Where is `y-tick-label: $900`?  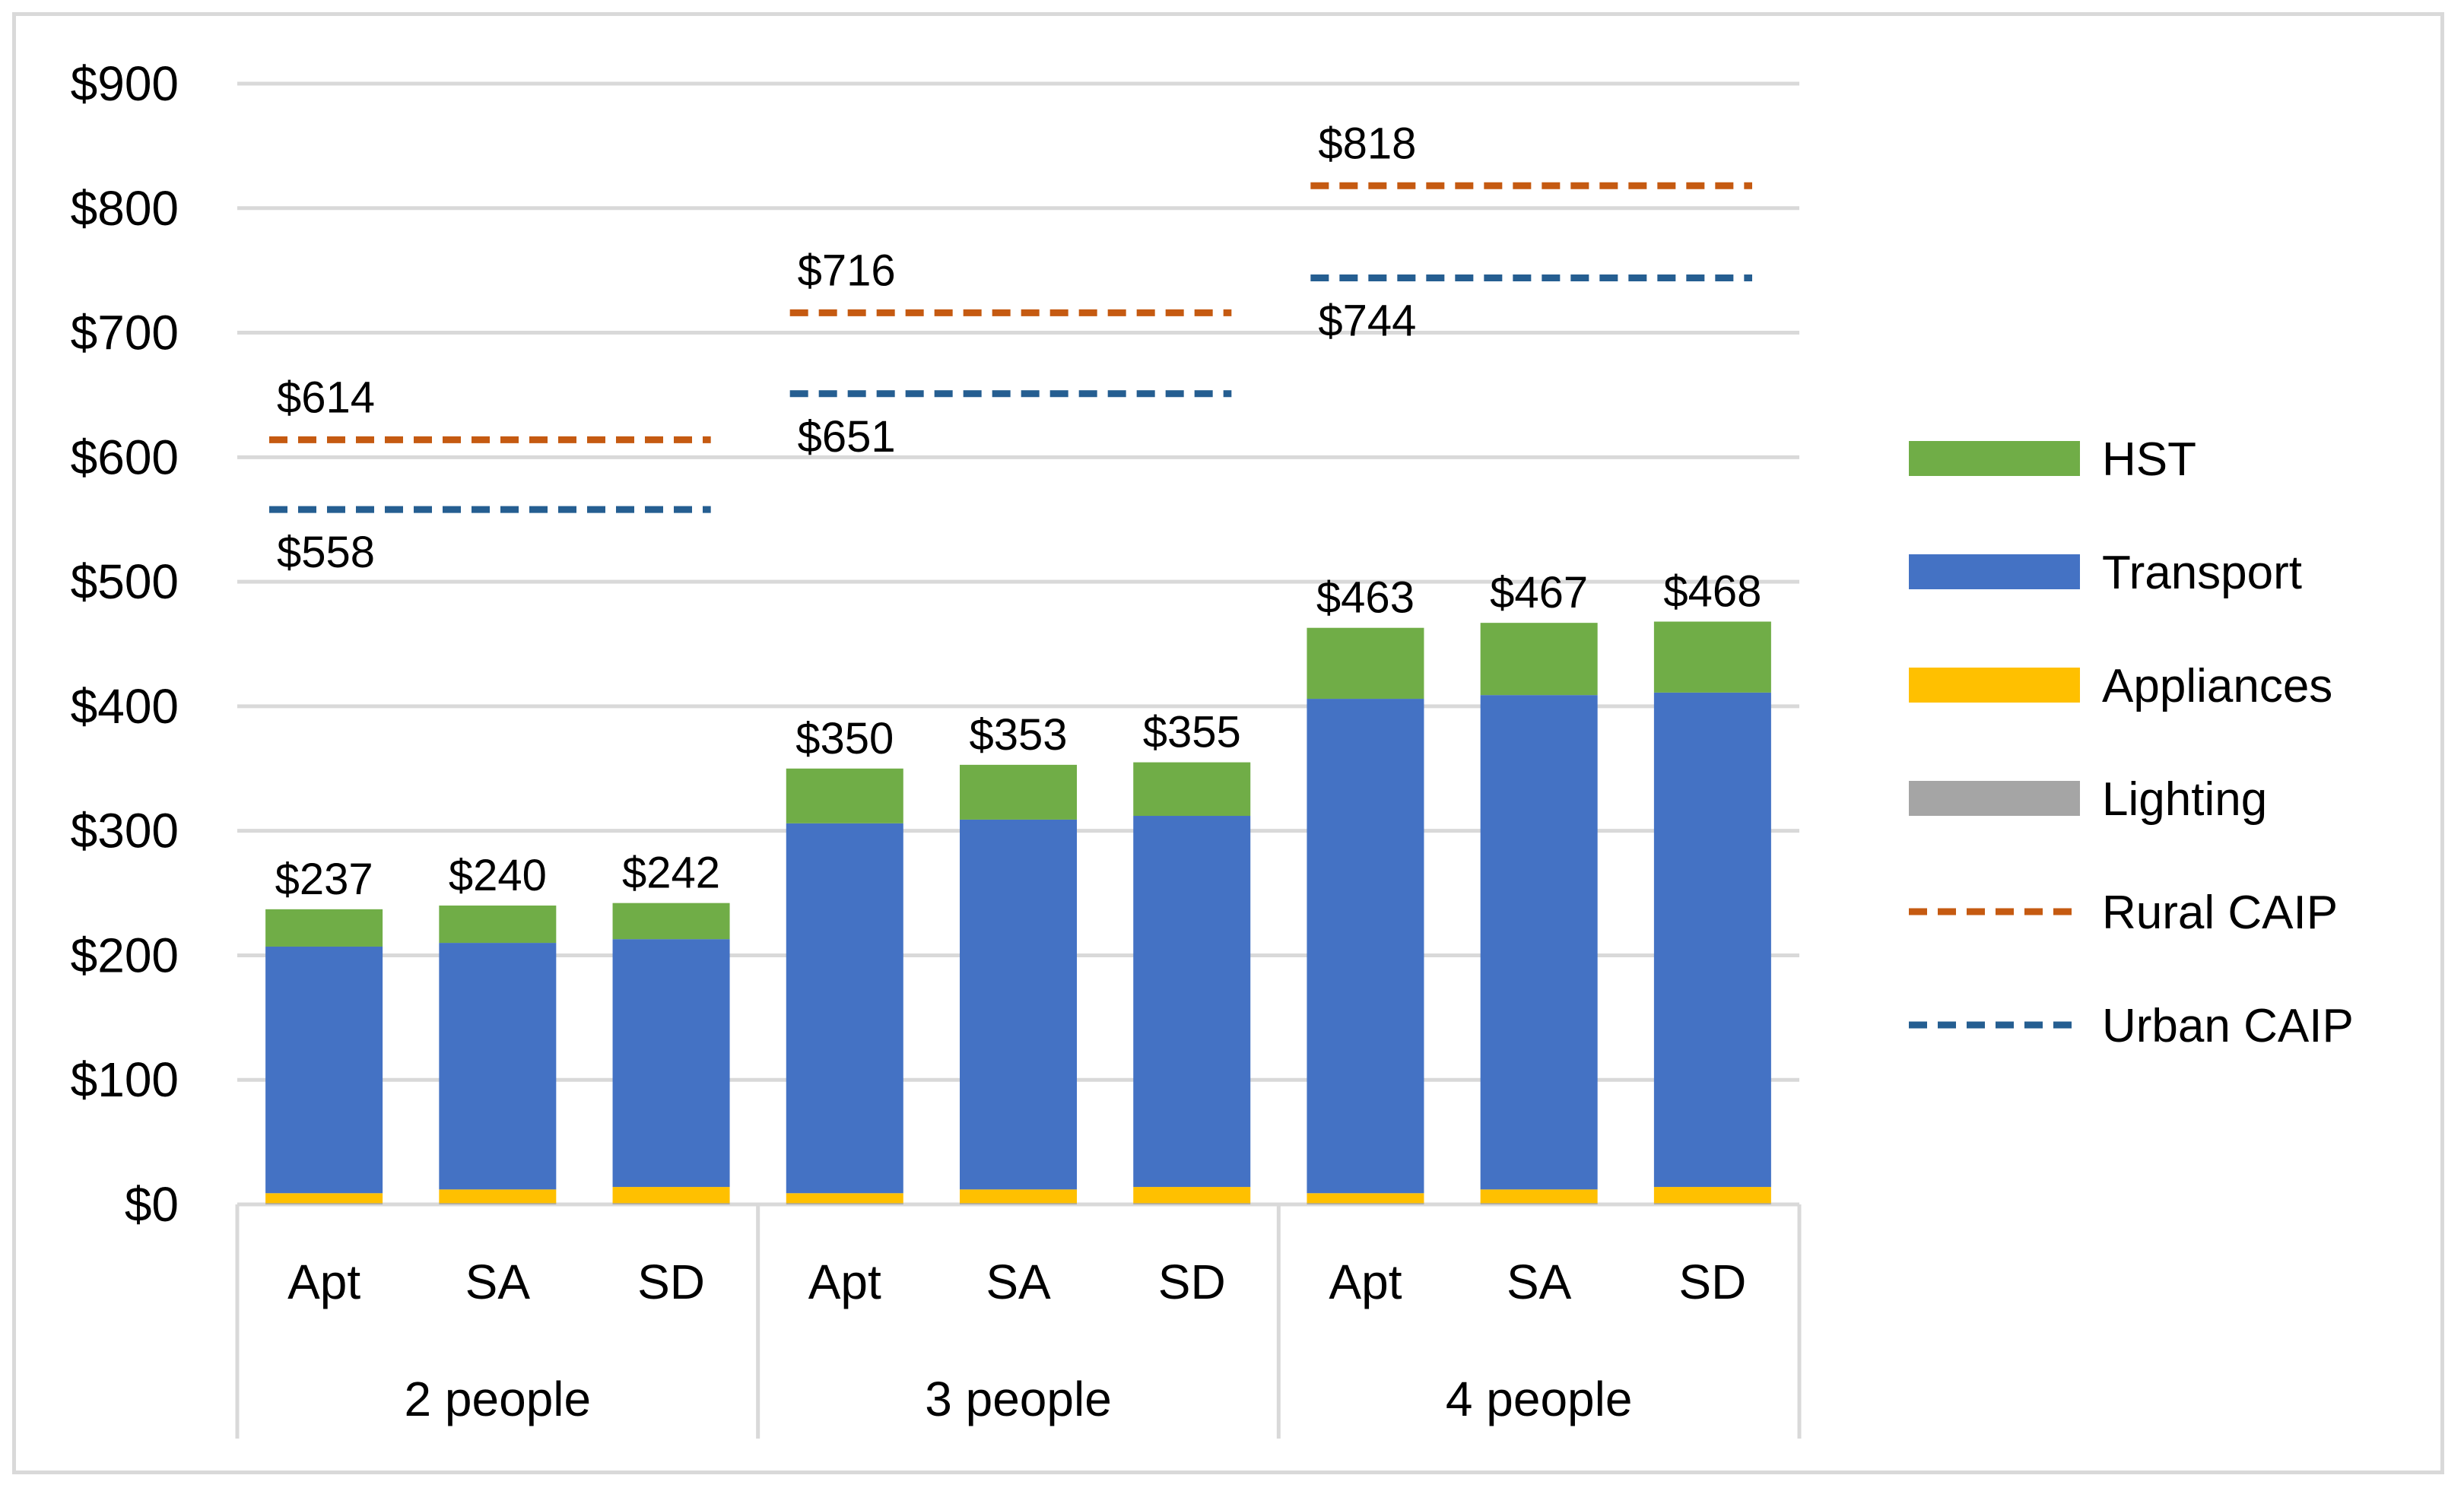 y-tick-label: $900 is located at coordinates (125, 83).